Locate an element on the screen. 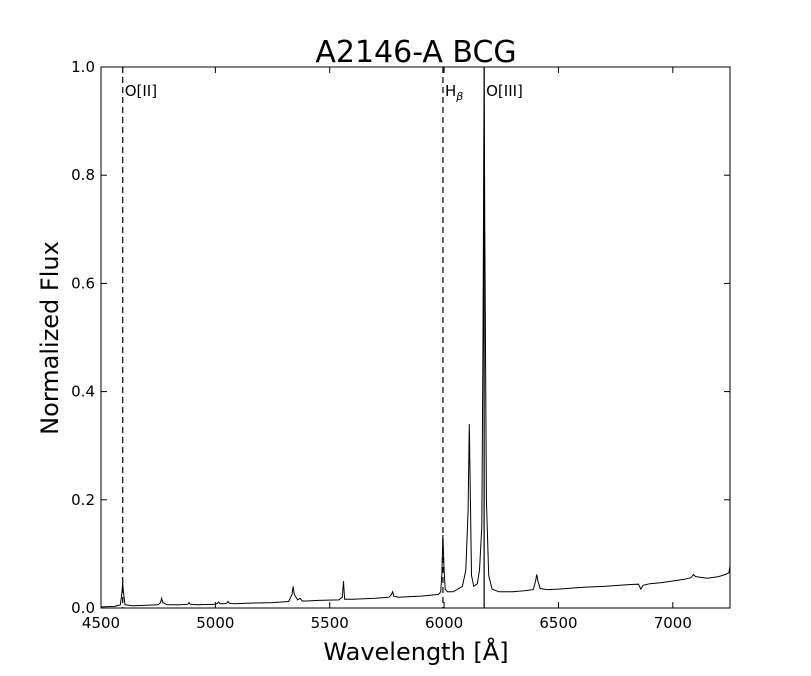 This screenshot has height=676, width=811. y-tick-label: 0.8 is located at coordinates (83, 175).